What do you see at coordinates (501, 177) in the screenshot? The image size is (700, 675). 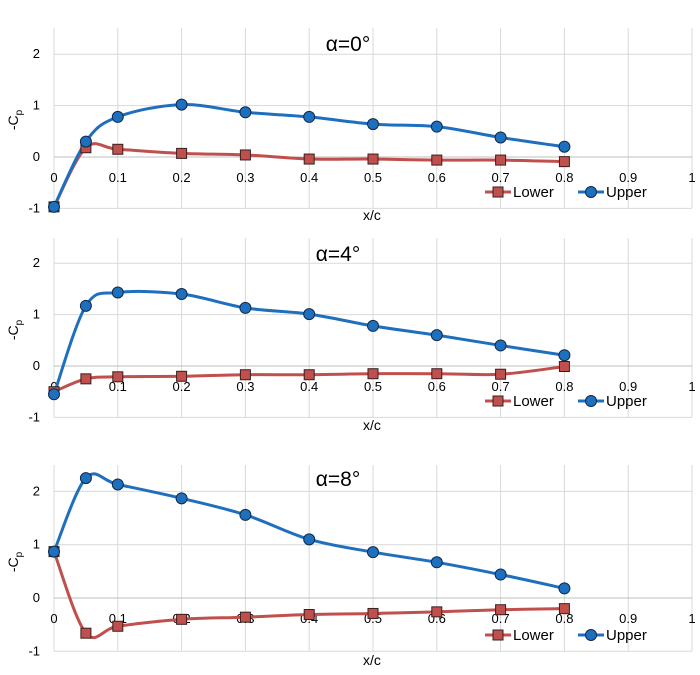 I see `x-tick-label: 0.7` at bounding box center [501, 177].